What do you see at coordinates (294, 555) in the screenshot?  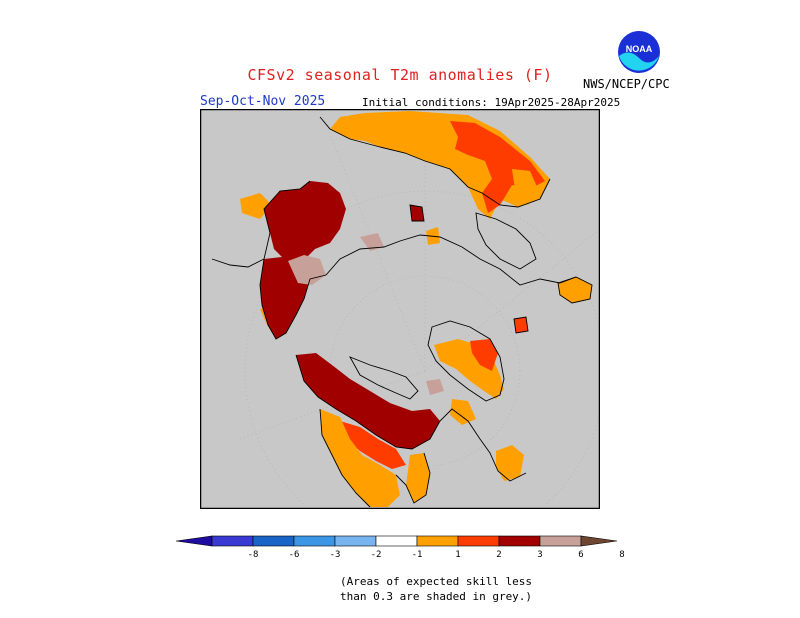 I see `legend-tick-label: -6` at bounding box center [294, 555].